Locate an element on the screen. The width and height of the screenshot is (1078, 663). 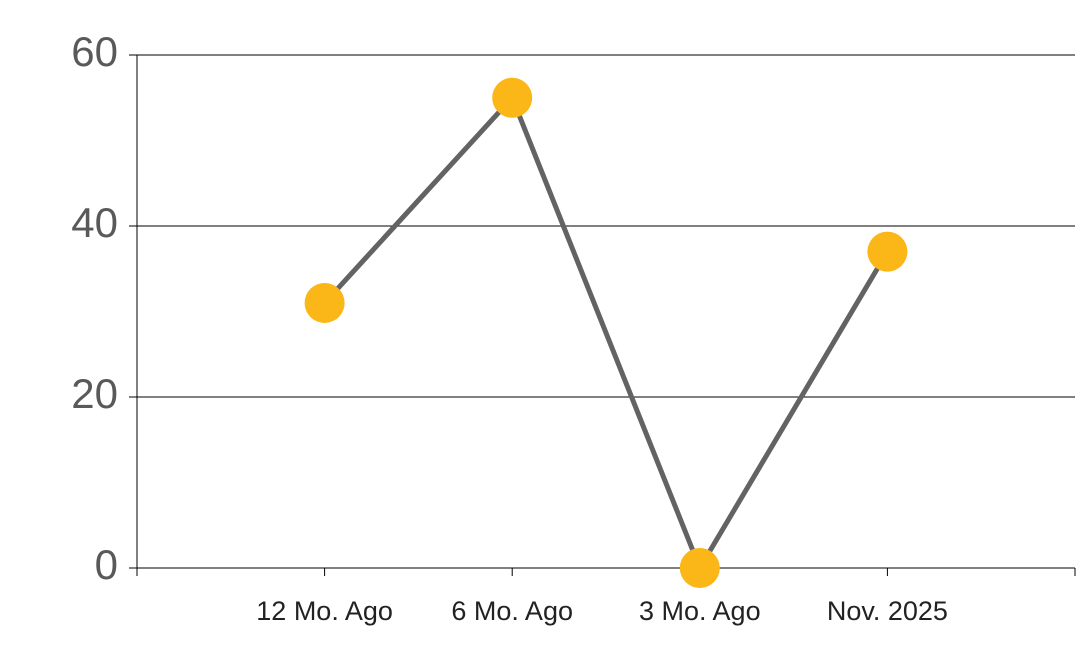
y-tick-label: 60 is located at coordinates (94, 51).